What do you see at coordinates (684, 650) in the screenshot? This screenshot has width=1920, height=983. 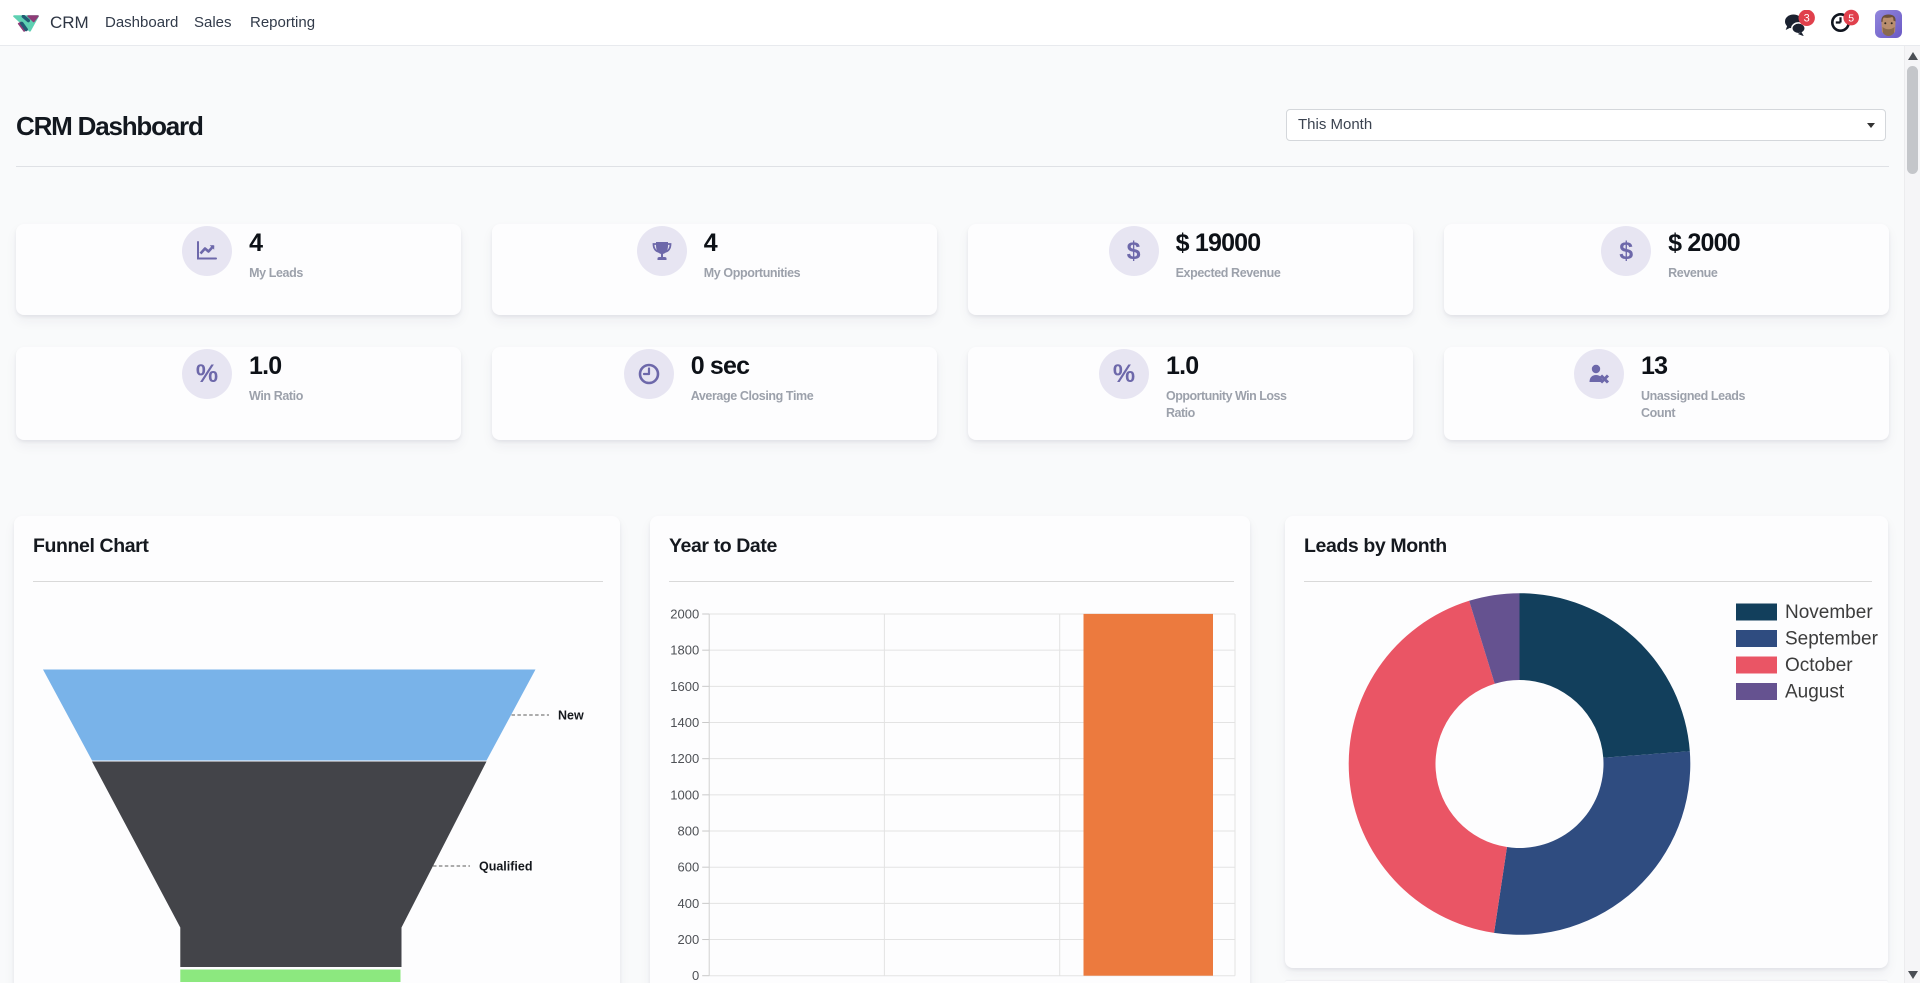 I see `svg-text: 1800` at bounding box center [684, 650].